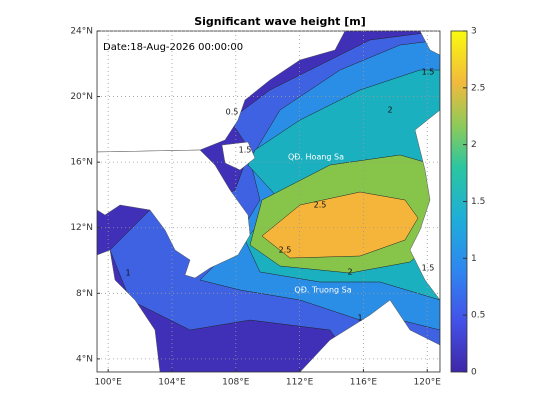  Describe the element at coordinates (232, 112) in the screenshot. I see `contour-label: 0.5` at that location.